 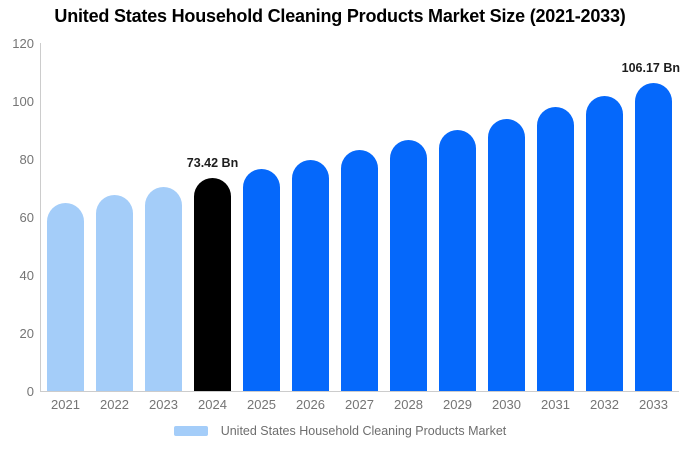 I want to click on bar-2024, so click(x=212, y=284).